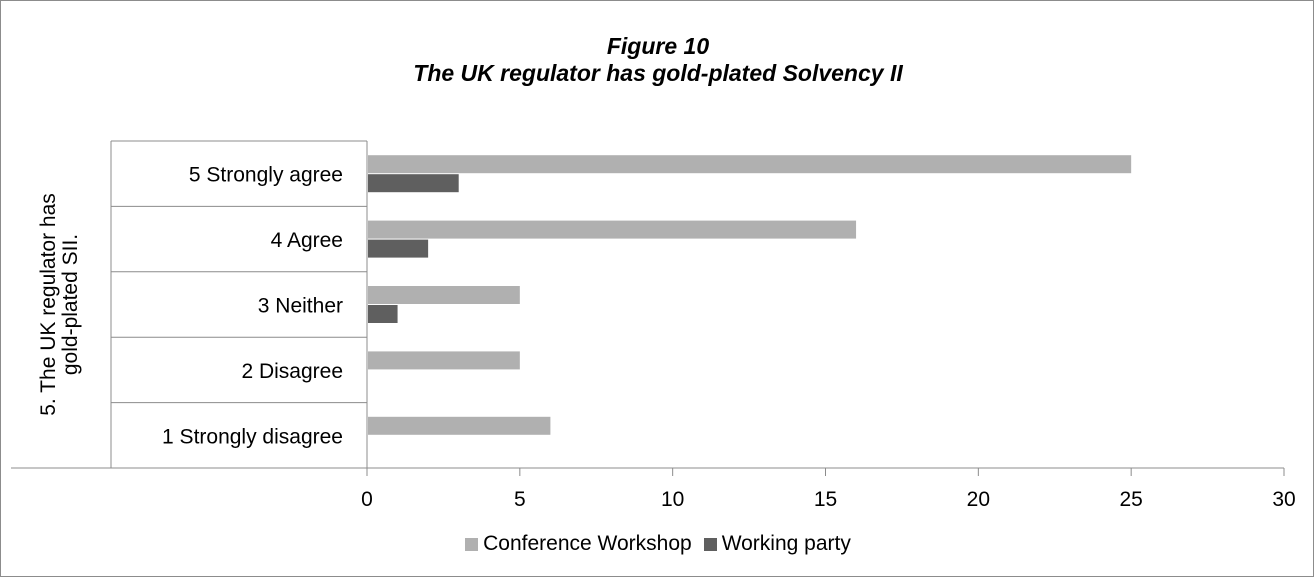 Image resolution: width=1314 pixels, height=577 pixels. I want to click on x-tick-label: 20, so click(978, 499).